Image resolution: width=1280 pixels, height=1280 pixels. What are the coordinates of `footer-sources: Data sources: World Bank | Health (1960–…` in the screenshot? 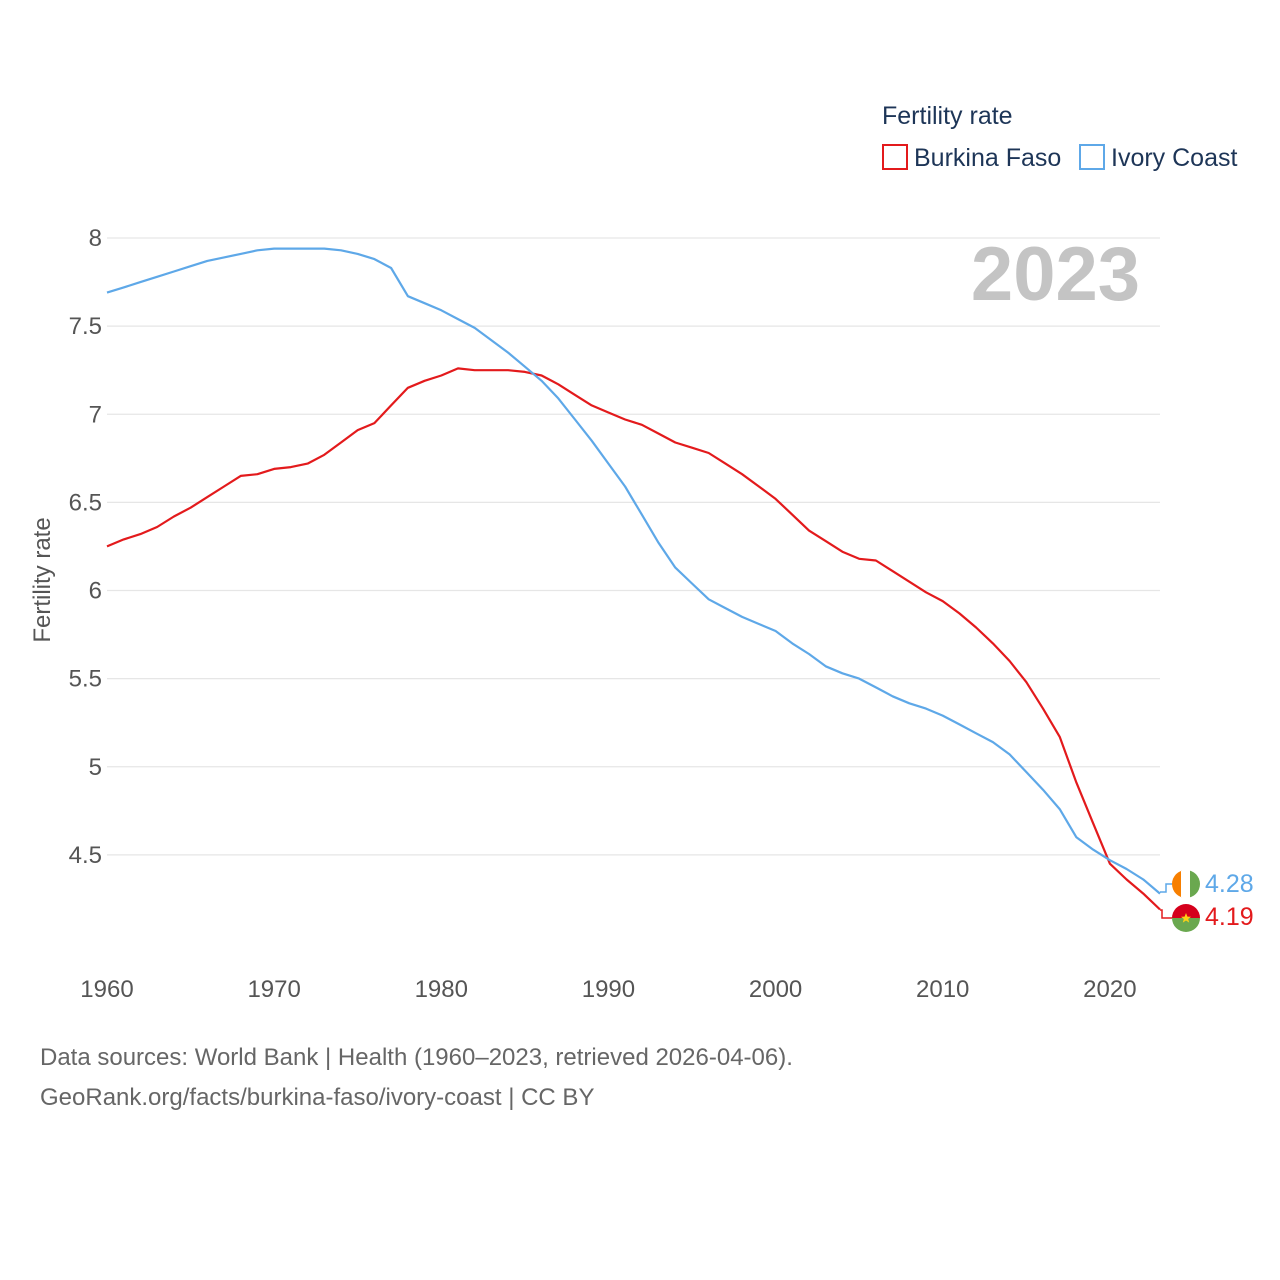 It's located at (416, 1057).